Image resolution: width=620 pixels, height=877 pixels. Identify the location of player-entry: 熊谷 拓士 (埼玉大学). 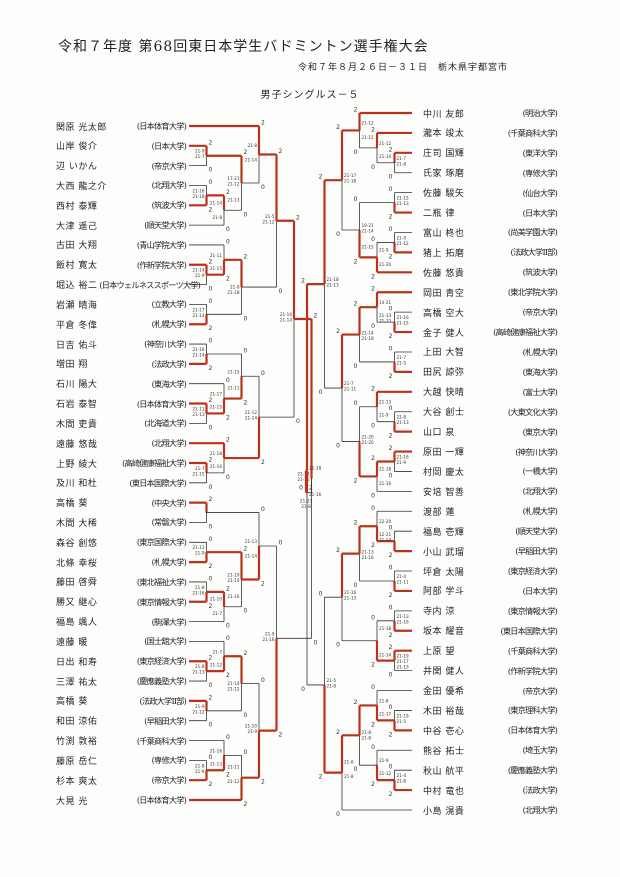
(490, 750).